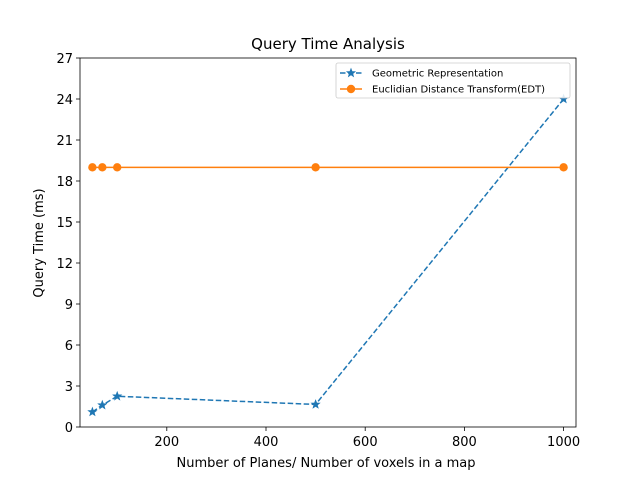 The height and width of the screenshot is (484, 640). I want to click on legend-label: Geometric Representation, so click(437, 74).